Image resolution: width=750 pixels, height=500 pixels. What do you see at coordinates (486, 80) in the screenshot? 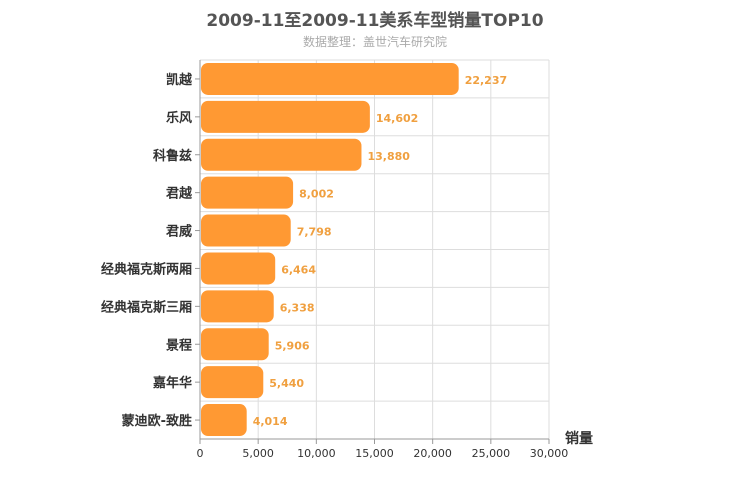
I see `value-label: 22,237` at bounding box center [486, 80].